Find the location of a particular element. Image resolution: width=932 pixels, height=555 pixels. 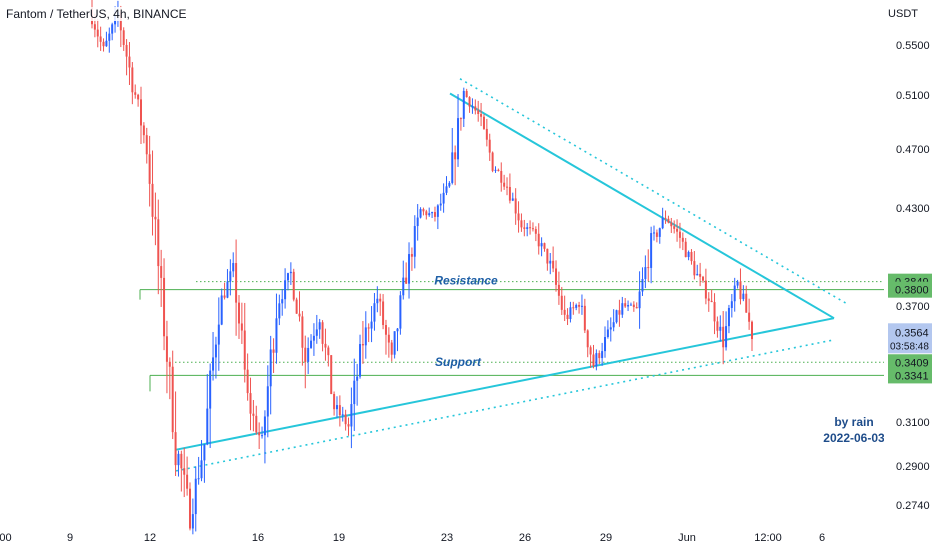

price-tick-label: 0.2740 is located at coordinates (913, 506).